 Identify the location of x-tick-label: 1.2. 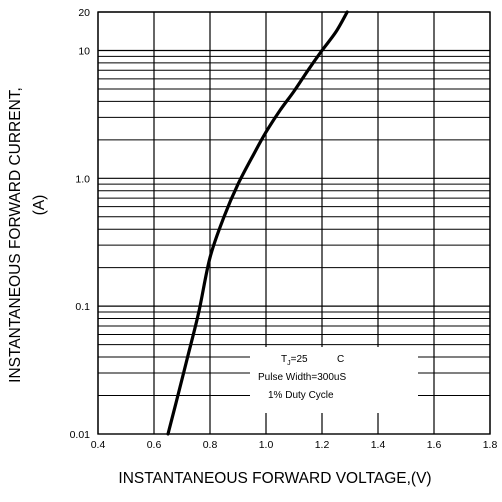
(322, 445).